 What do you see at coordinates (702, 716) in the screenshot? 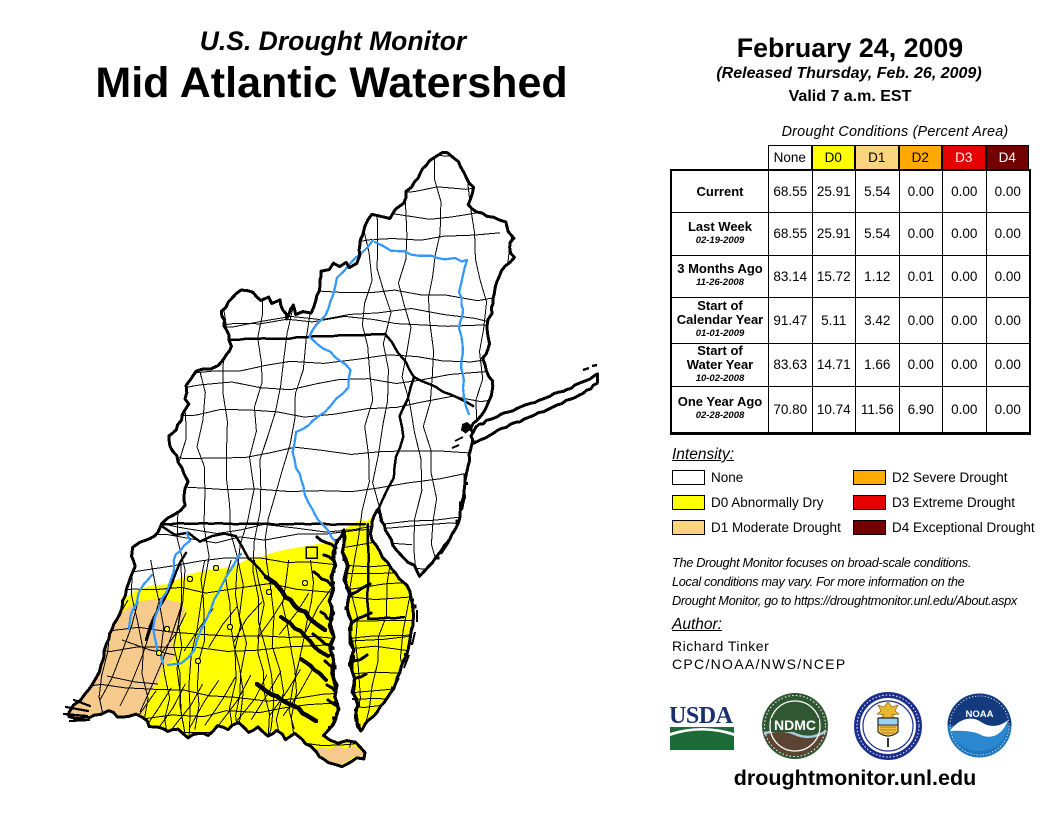
I see `svg-text: USDA` at bounding box center [702, 716].